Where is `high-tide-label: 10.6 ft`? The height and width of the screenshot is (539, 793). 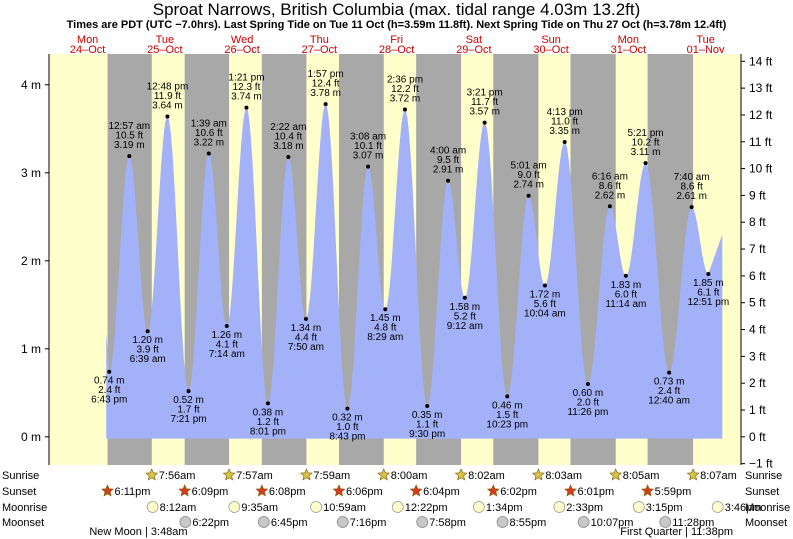 high-tide-label: 10.6 ft is located at coordinates (209, 133).